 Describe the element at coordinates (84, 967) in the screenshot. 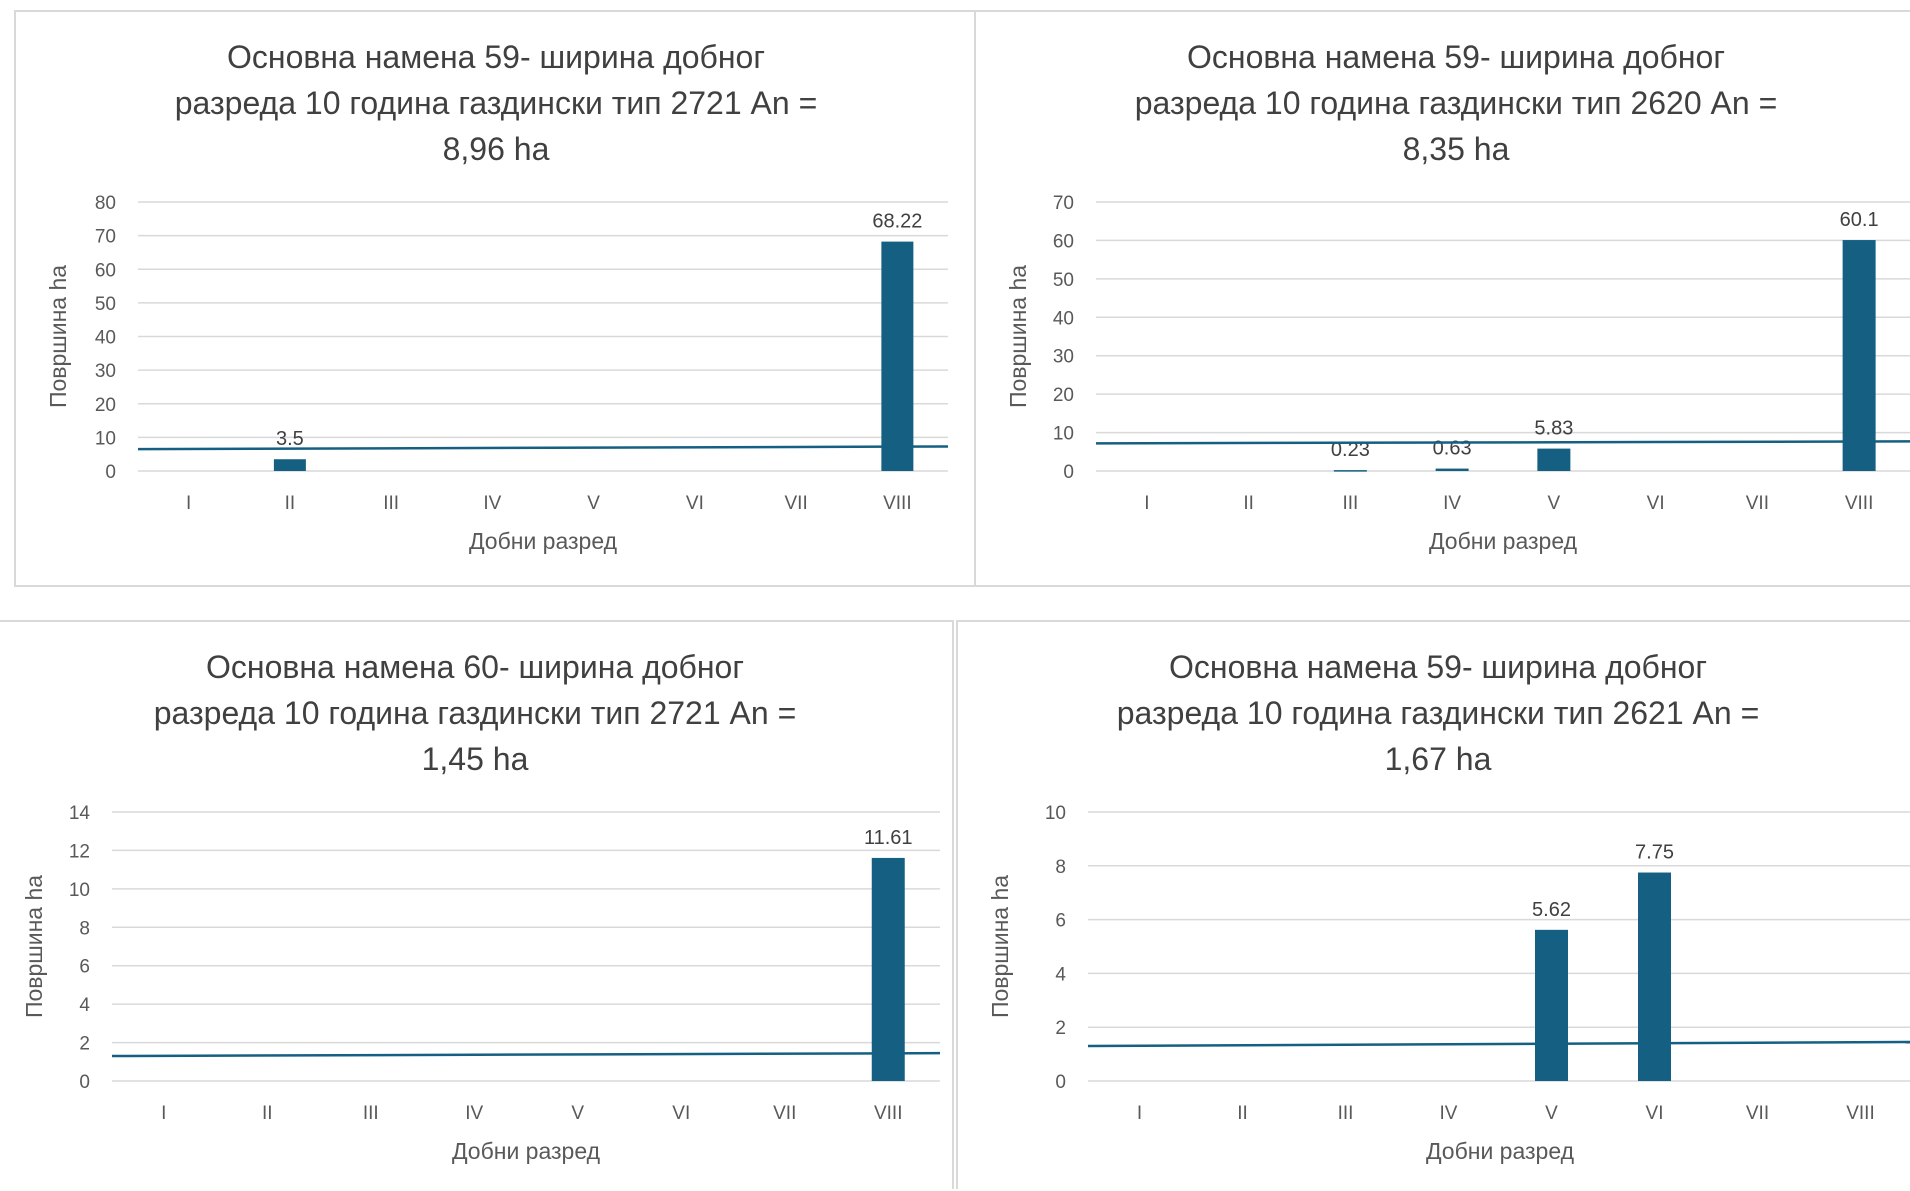

I see `y-tick-label: 6` at that location.